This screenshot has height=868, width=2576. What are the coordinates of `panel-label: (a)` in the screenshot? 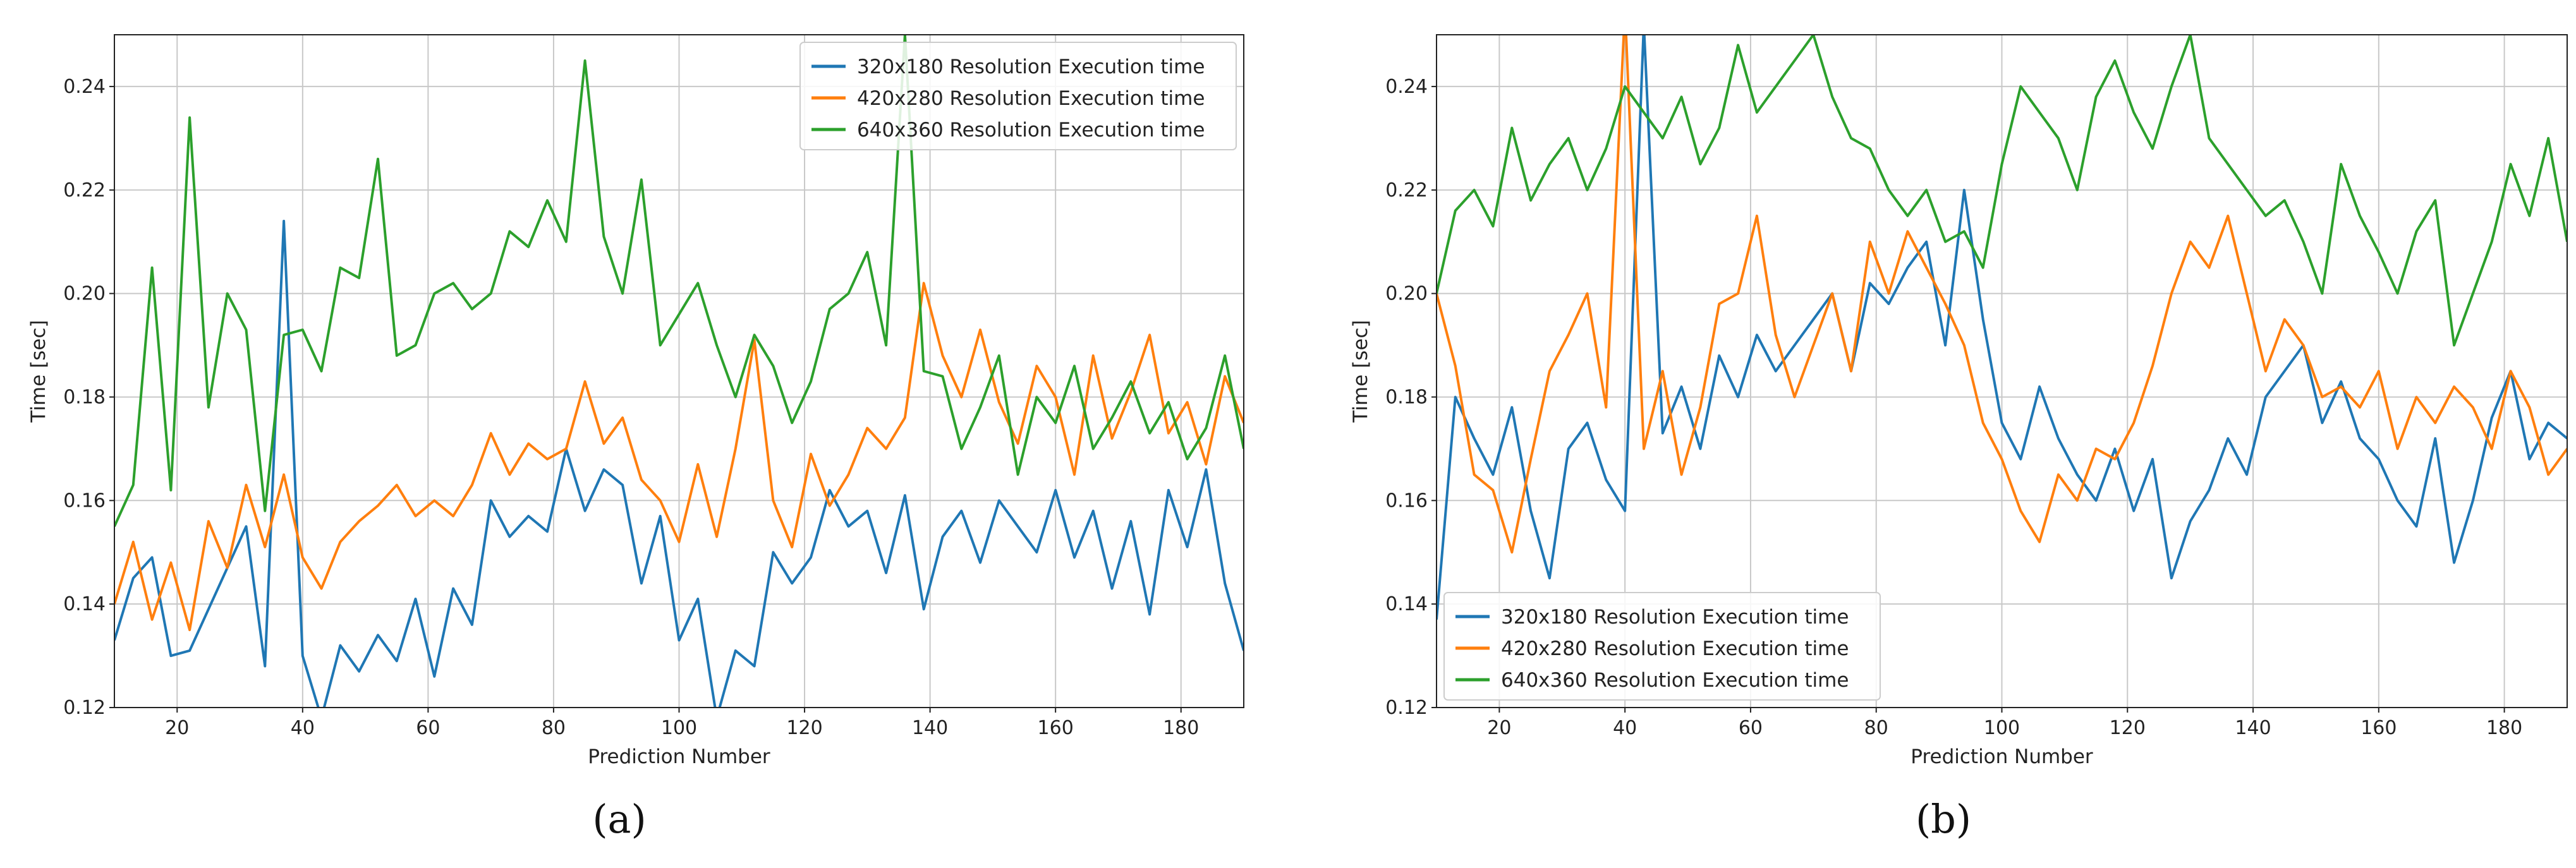 It's located at (619, 819).